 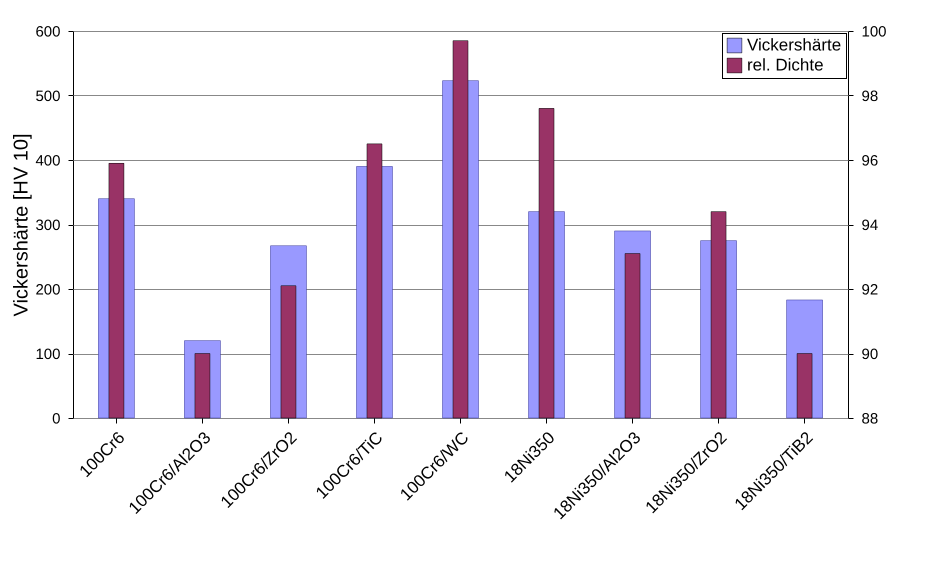 I want to click on y2-tick-label: 94, so click(x=870, y=225).